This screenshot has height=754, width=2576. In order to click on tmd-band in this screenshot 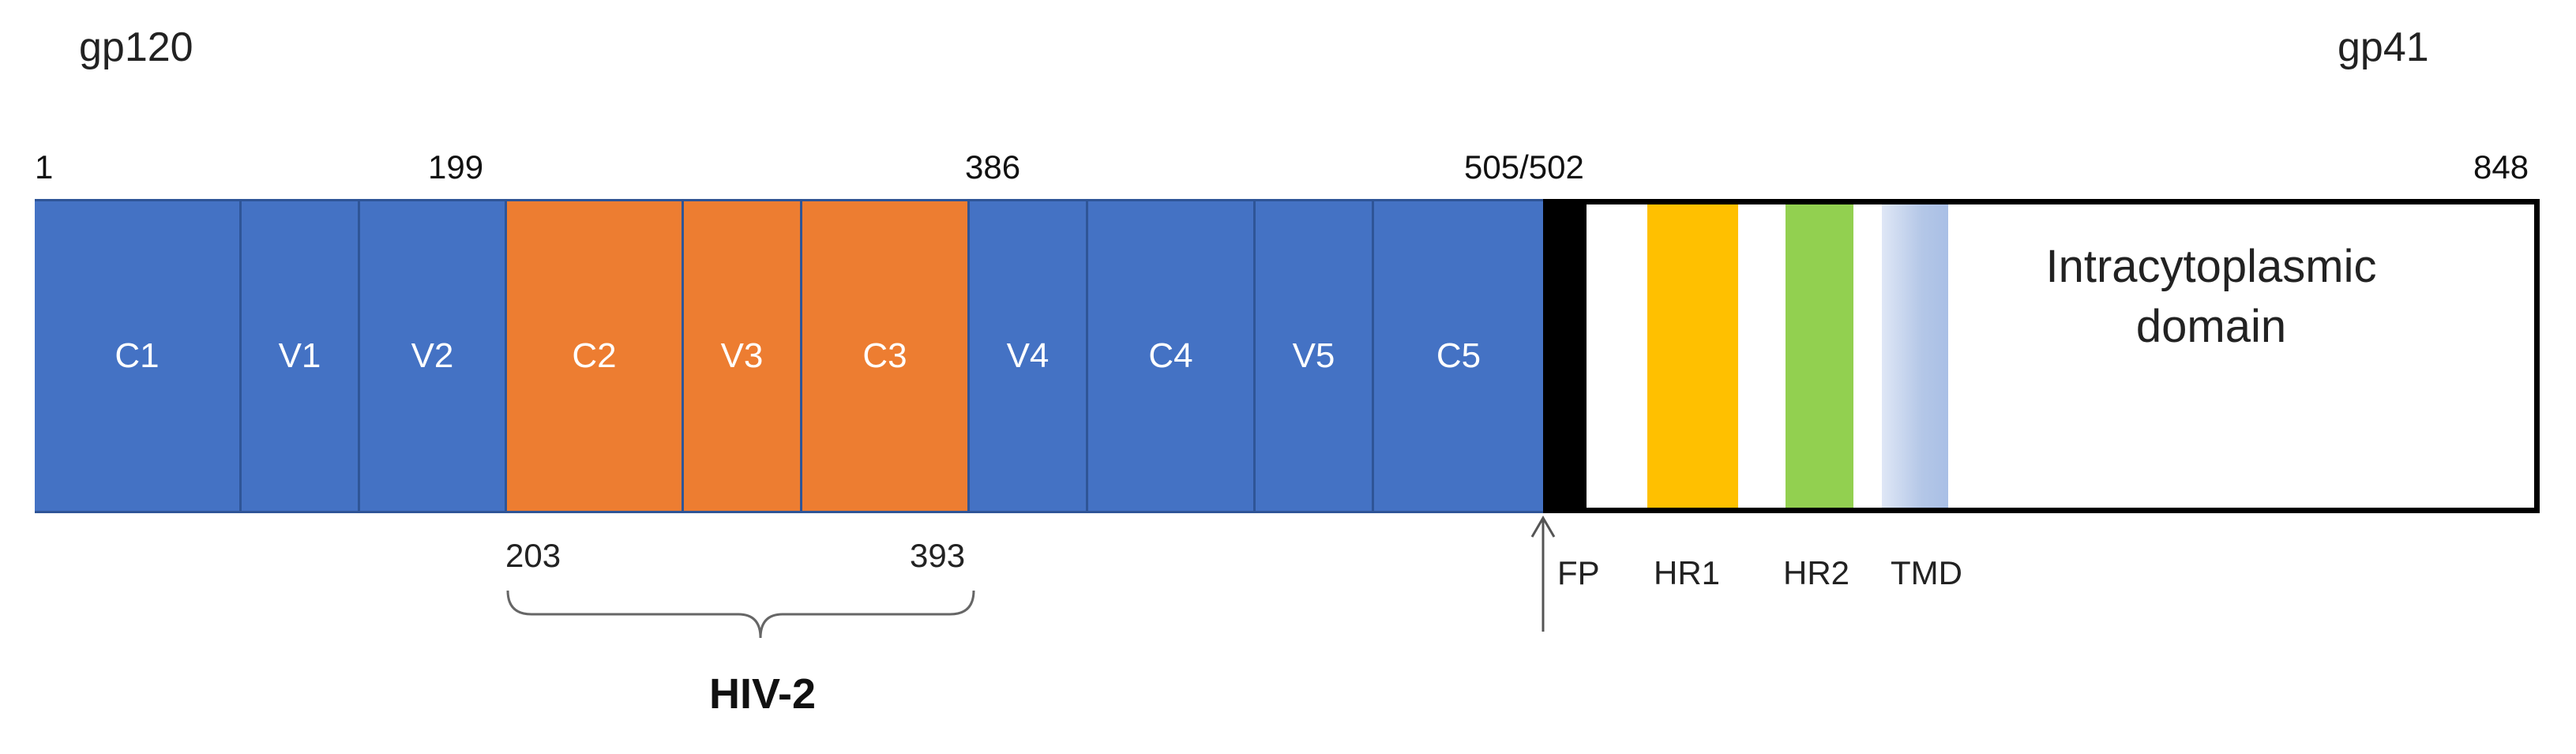, I will do `click(1915, 356)`.